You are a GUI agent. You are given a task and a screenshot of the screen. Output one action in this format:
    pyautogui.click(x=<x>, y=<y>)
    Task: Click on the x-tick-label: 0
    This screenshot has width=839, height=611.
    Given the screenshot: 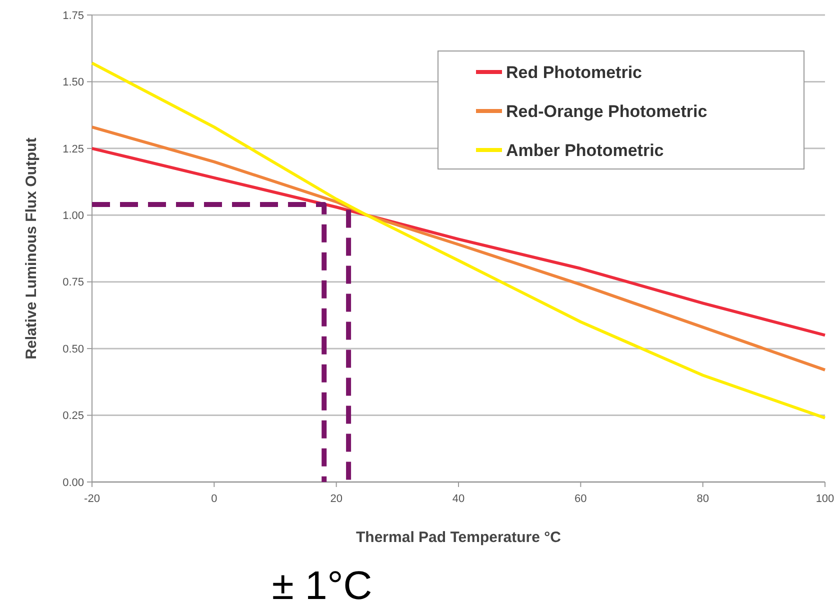 What is the action you would take?
    pyautogui.click(x=214, y=499)
    